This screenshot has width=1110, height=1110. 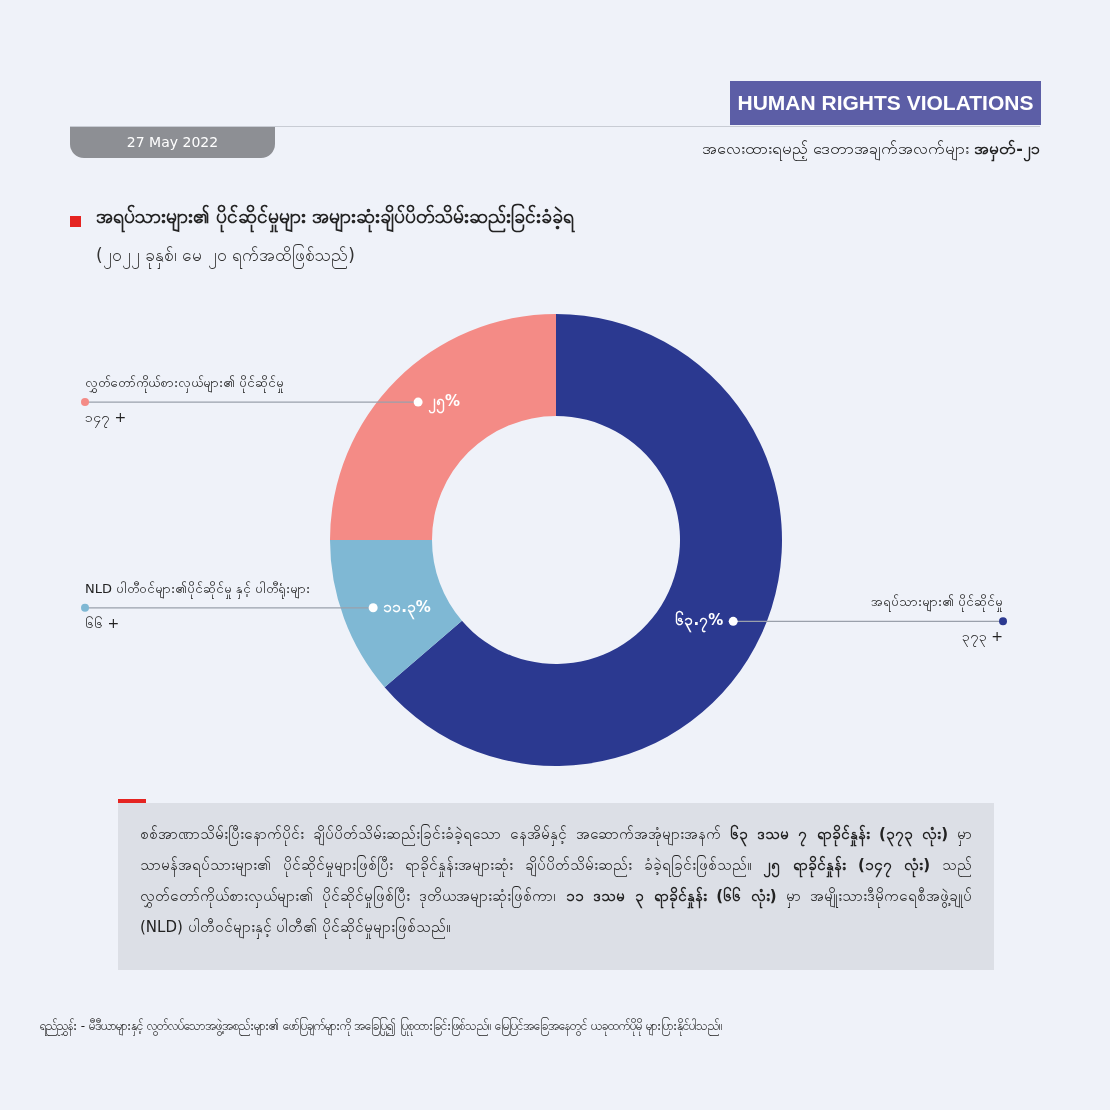 What do you see at coordinates (198, 589) in the screenshot?
I see `slice-label: NLD ပါတီဝင်များ၏ပိုင်ဆိုင်မှု နှင့် ပါတီရုံးများ` at bounding box center [198, 589].